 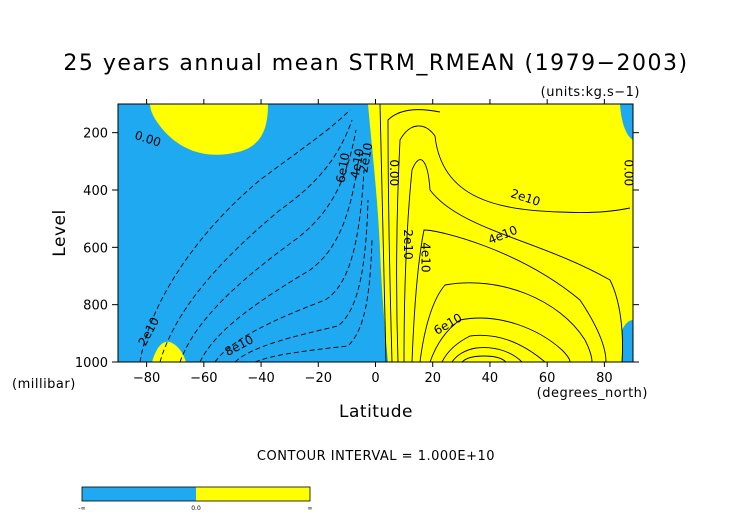 What do you see at coordinates (590, 92) in the screenshot?
I see `chart-units: (units:kg.s−1)` at bounding box center [590, 92].